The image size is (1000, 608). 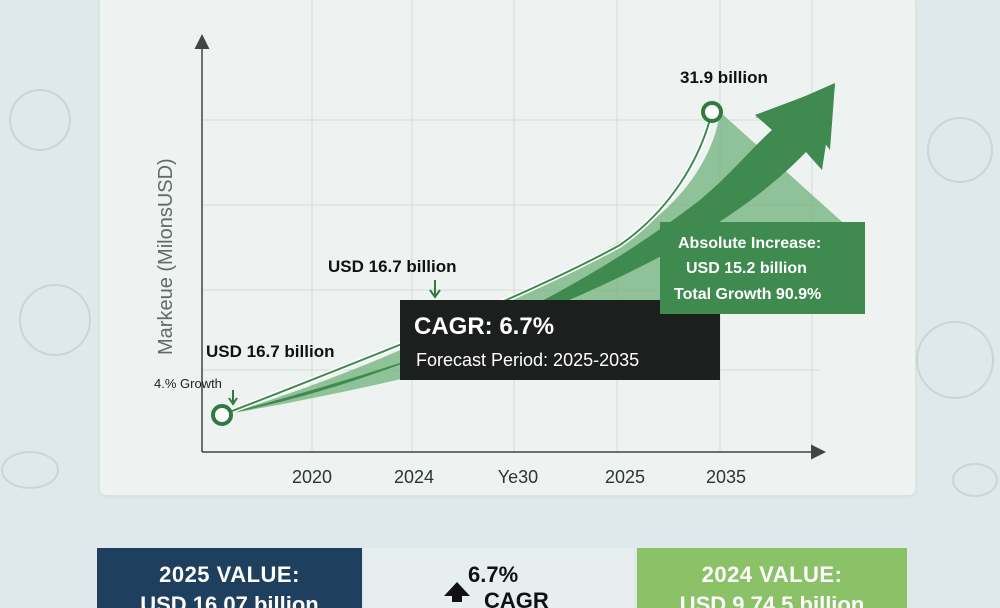 I want to click on card-cagr-value: 6.7%, so click(x=493, y=574).